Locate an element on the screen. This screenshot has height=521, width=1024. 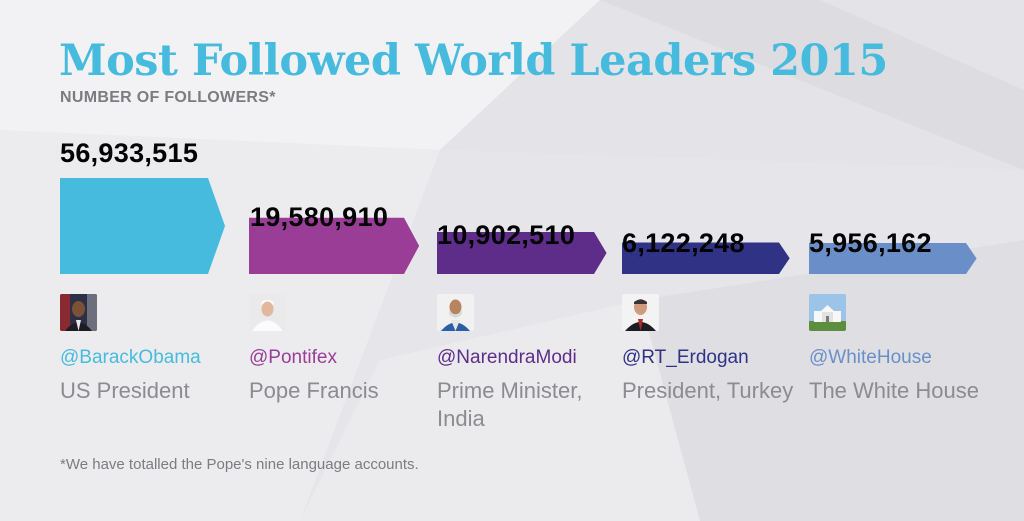
role-whitehouse: The White House is located at coordinates (894, 390).